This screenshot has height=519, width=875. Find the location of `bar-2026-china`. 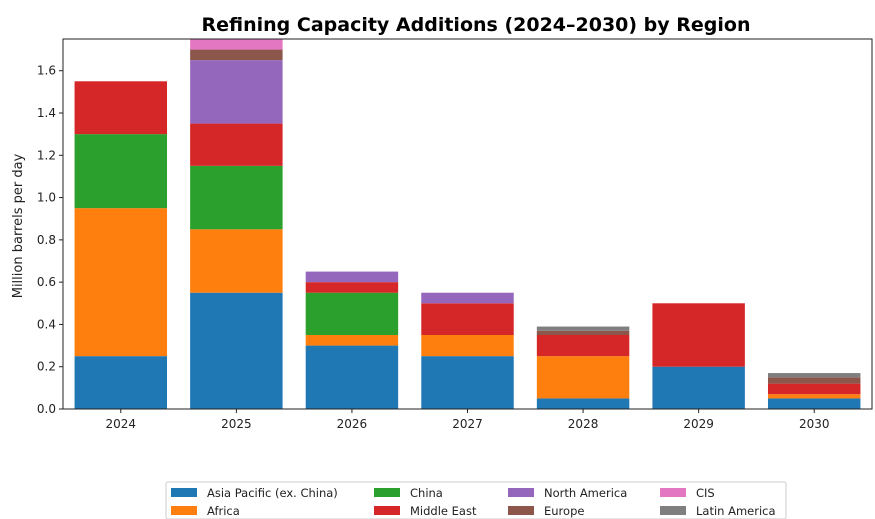

bar-2026-china is located at coordinates (352, 313).